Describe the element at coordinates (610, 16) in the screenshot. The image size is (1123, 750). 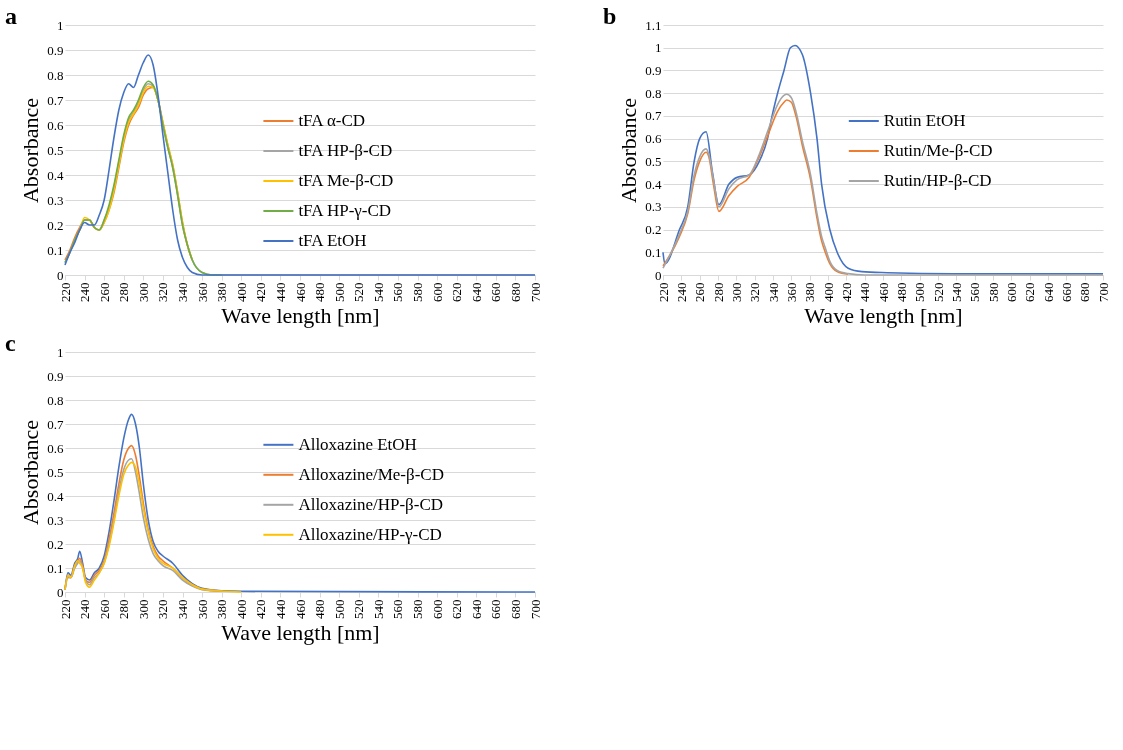
I see `chart-title: b` at that location.